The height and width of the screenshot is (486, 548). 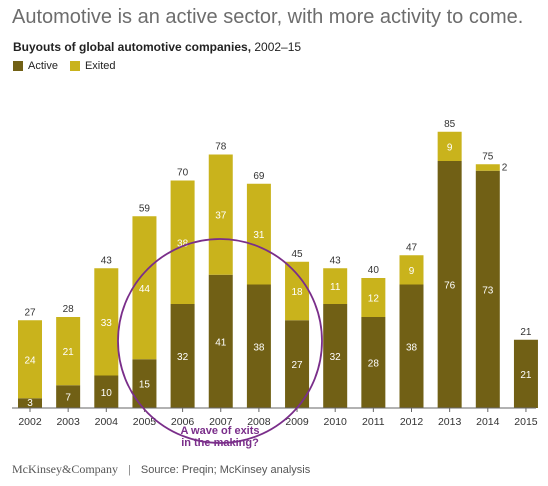 What do you see at coordinates (259, 176) in the screenshot?
I see `label-total-2008: 69` at bounding box center [259, 176].